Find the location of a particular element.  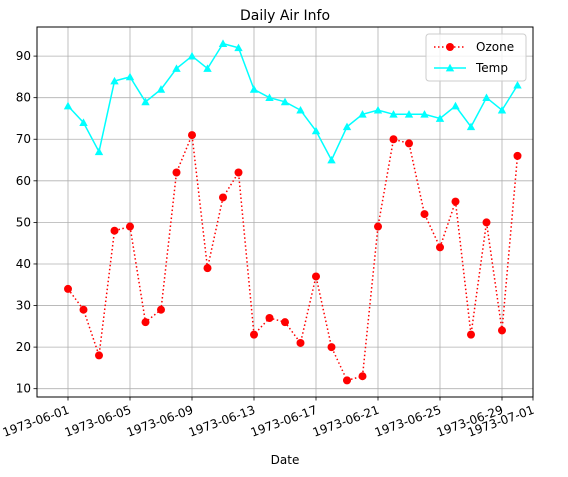

y-tick-label: 80 is located at coordinates (23, 98).